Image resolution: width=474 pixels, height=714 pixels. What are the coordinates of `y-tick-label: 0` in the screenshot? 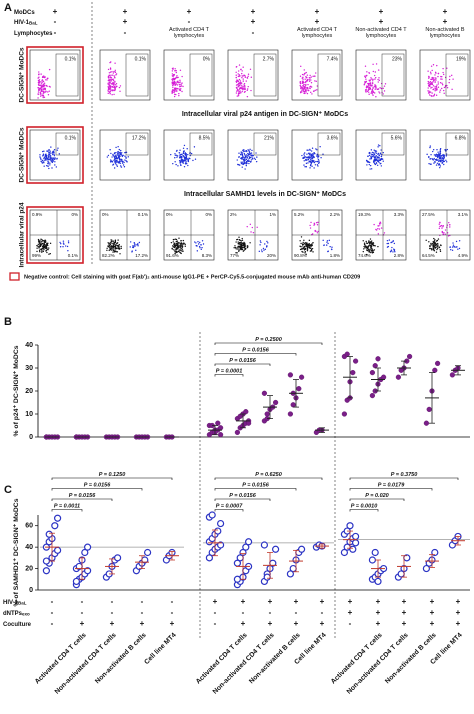 It's located at (31, 437).